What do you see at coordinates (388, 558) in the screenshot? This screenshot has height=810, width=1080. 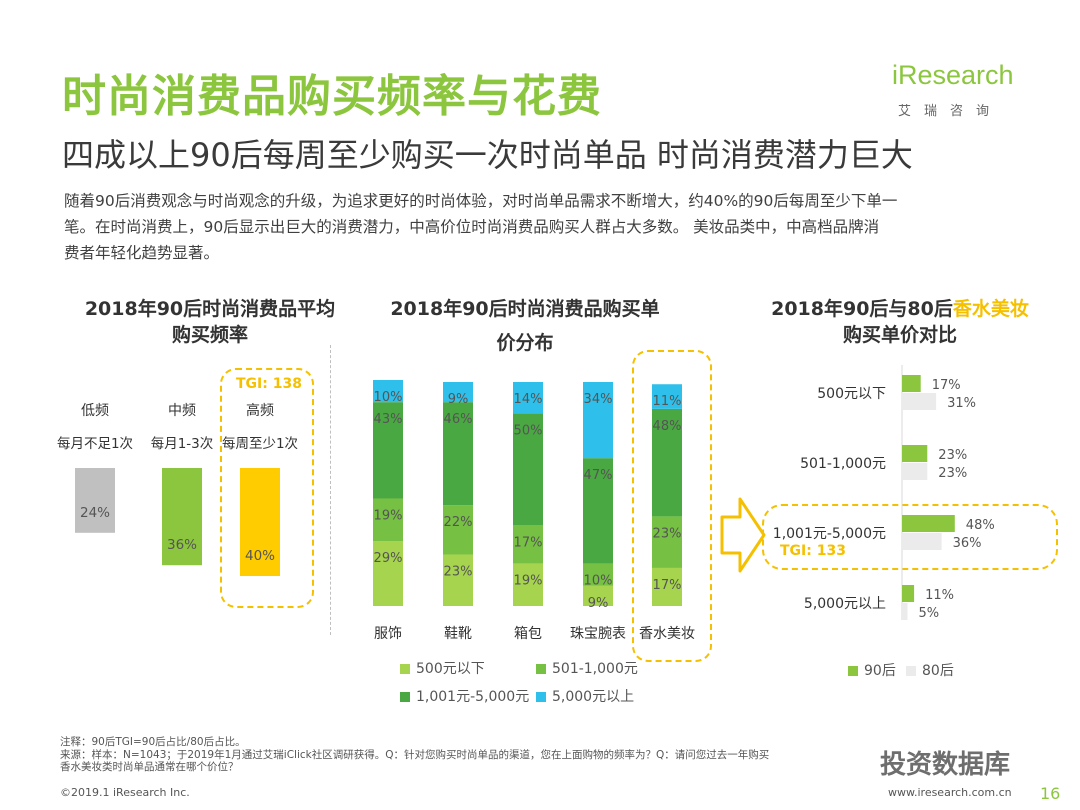 I see `data-label: 29%` at bounding box center [388, 558].